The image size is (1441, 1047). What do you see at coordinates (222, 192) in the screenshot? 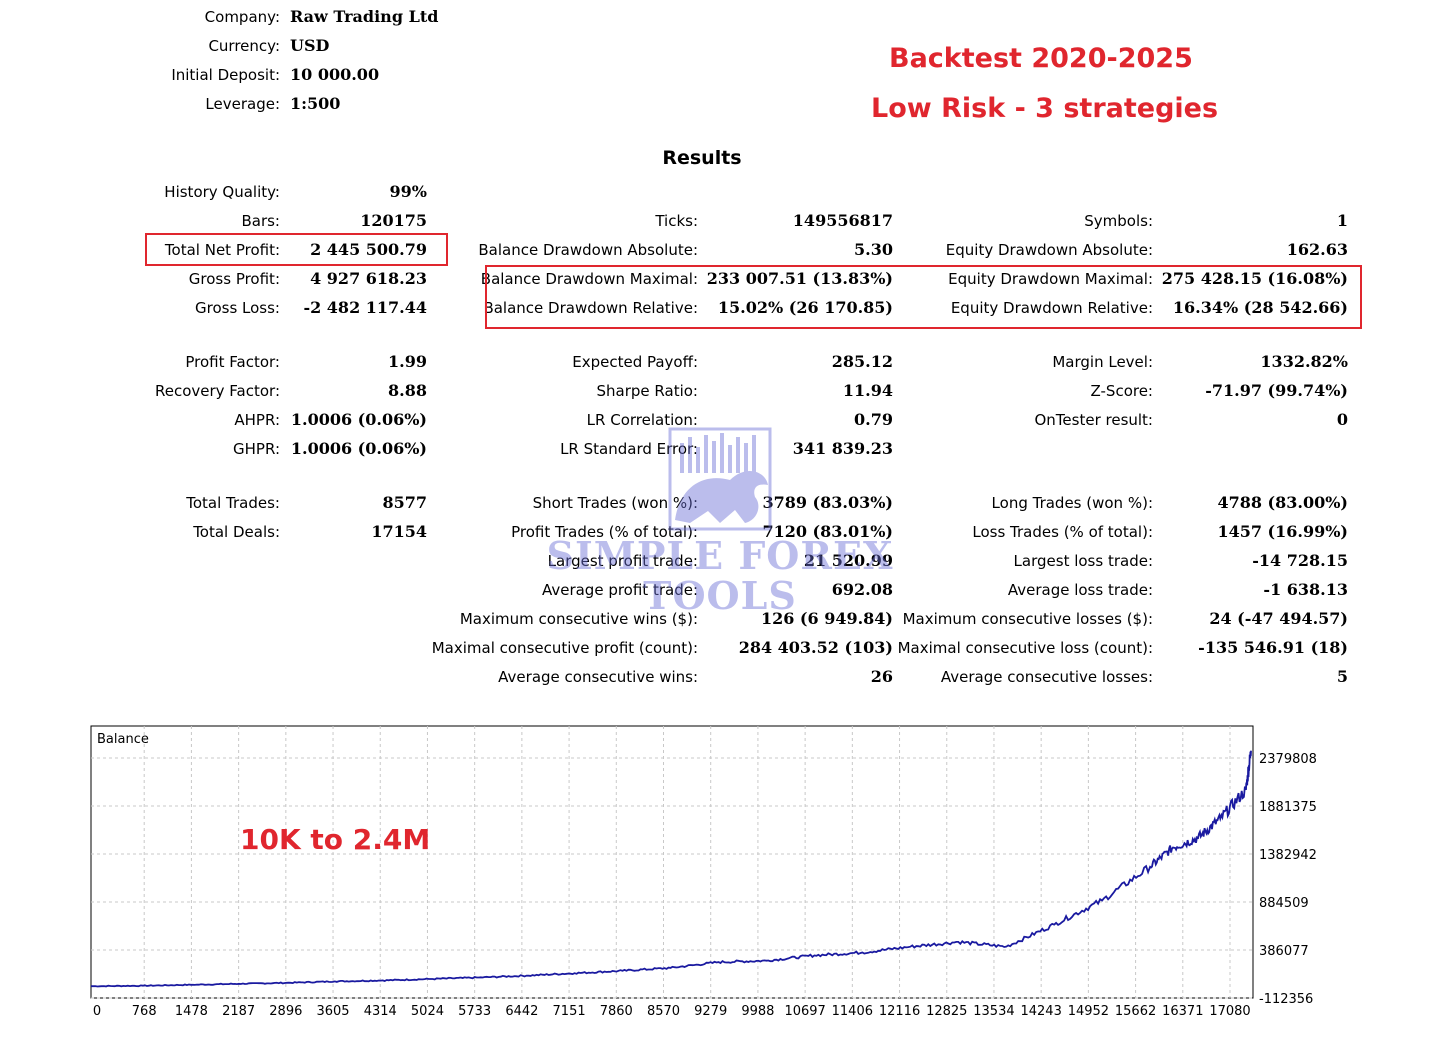
I see `stat-label: History Quality:` at bounding box center [222, 192].